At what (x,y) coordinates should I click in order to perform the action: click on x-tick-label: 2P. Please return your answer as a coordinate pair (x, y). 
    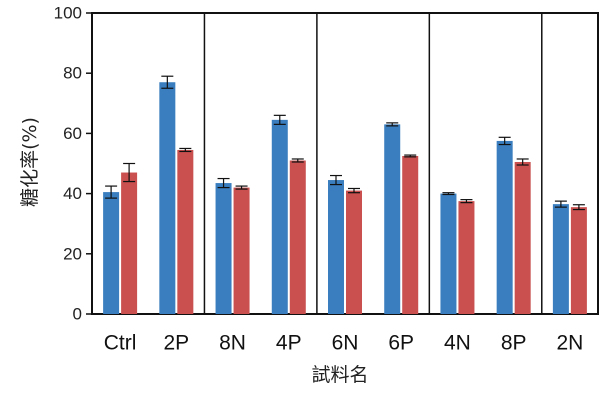
    Looking at the image, I should click on (176, 343).